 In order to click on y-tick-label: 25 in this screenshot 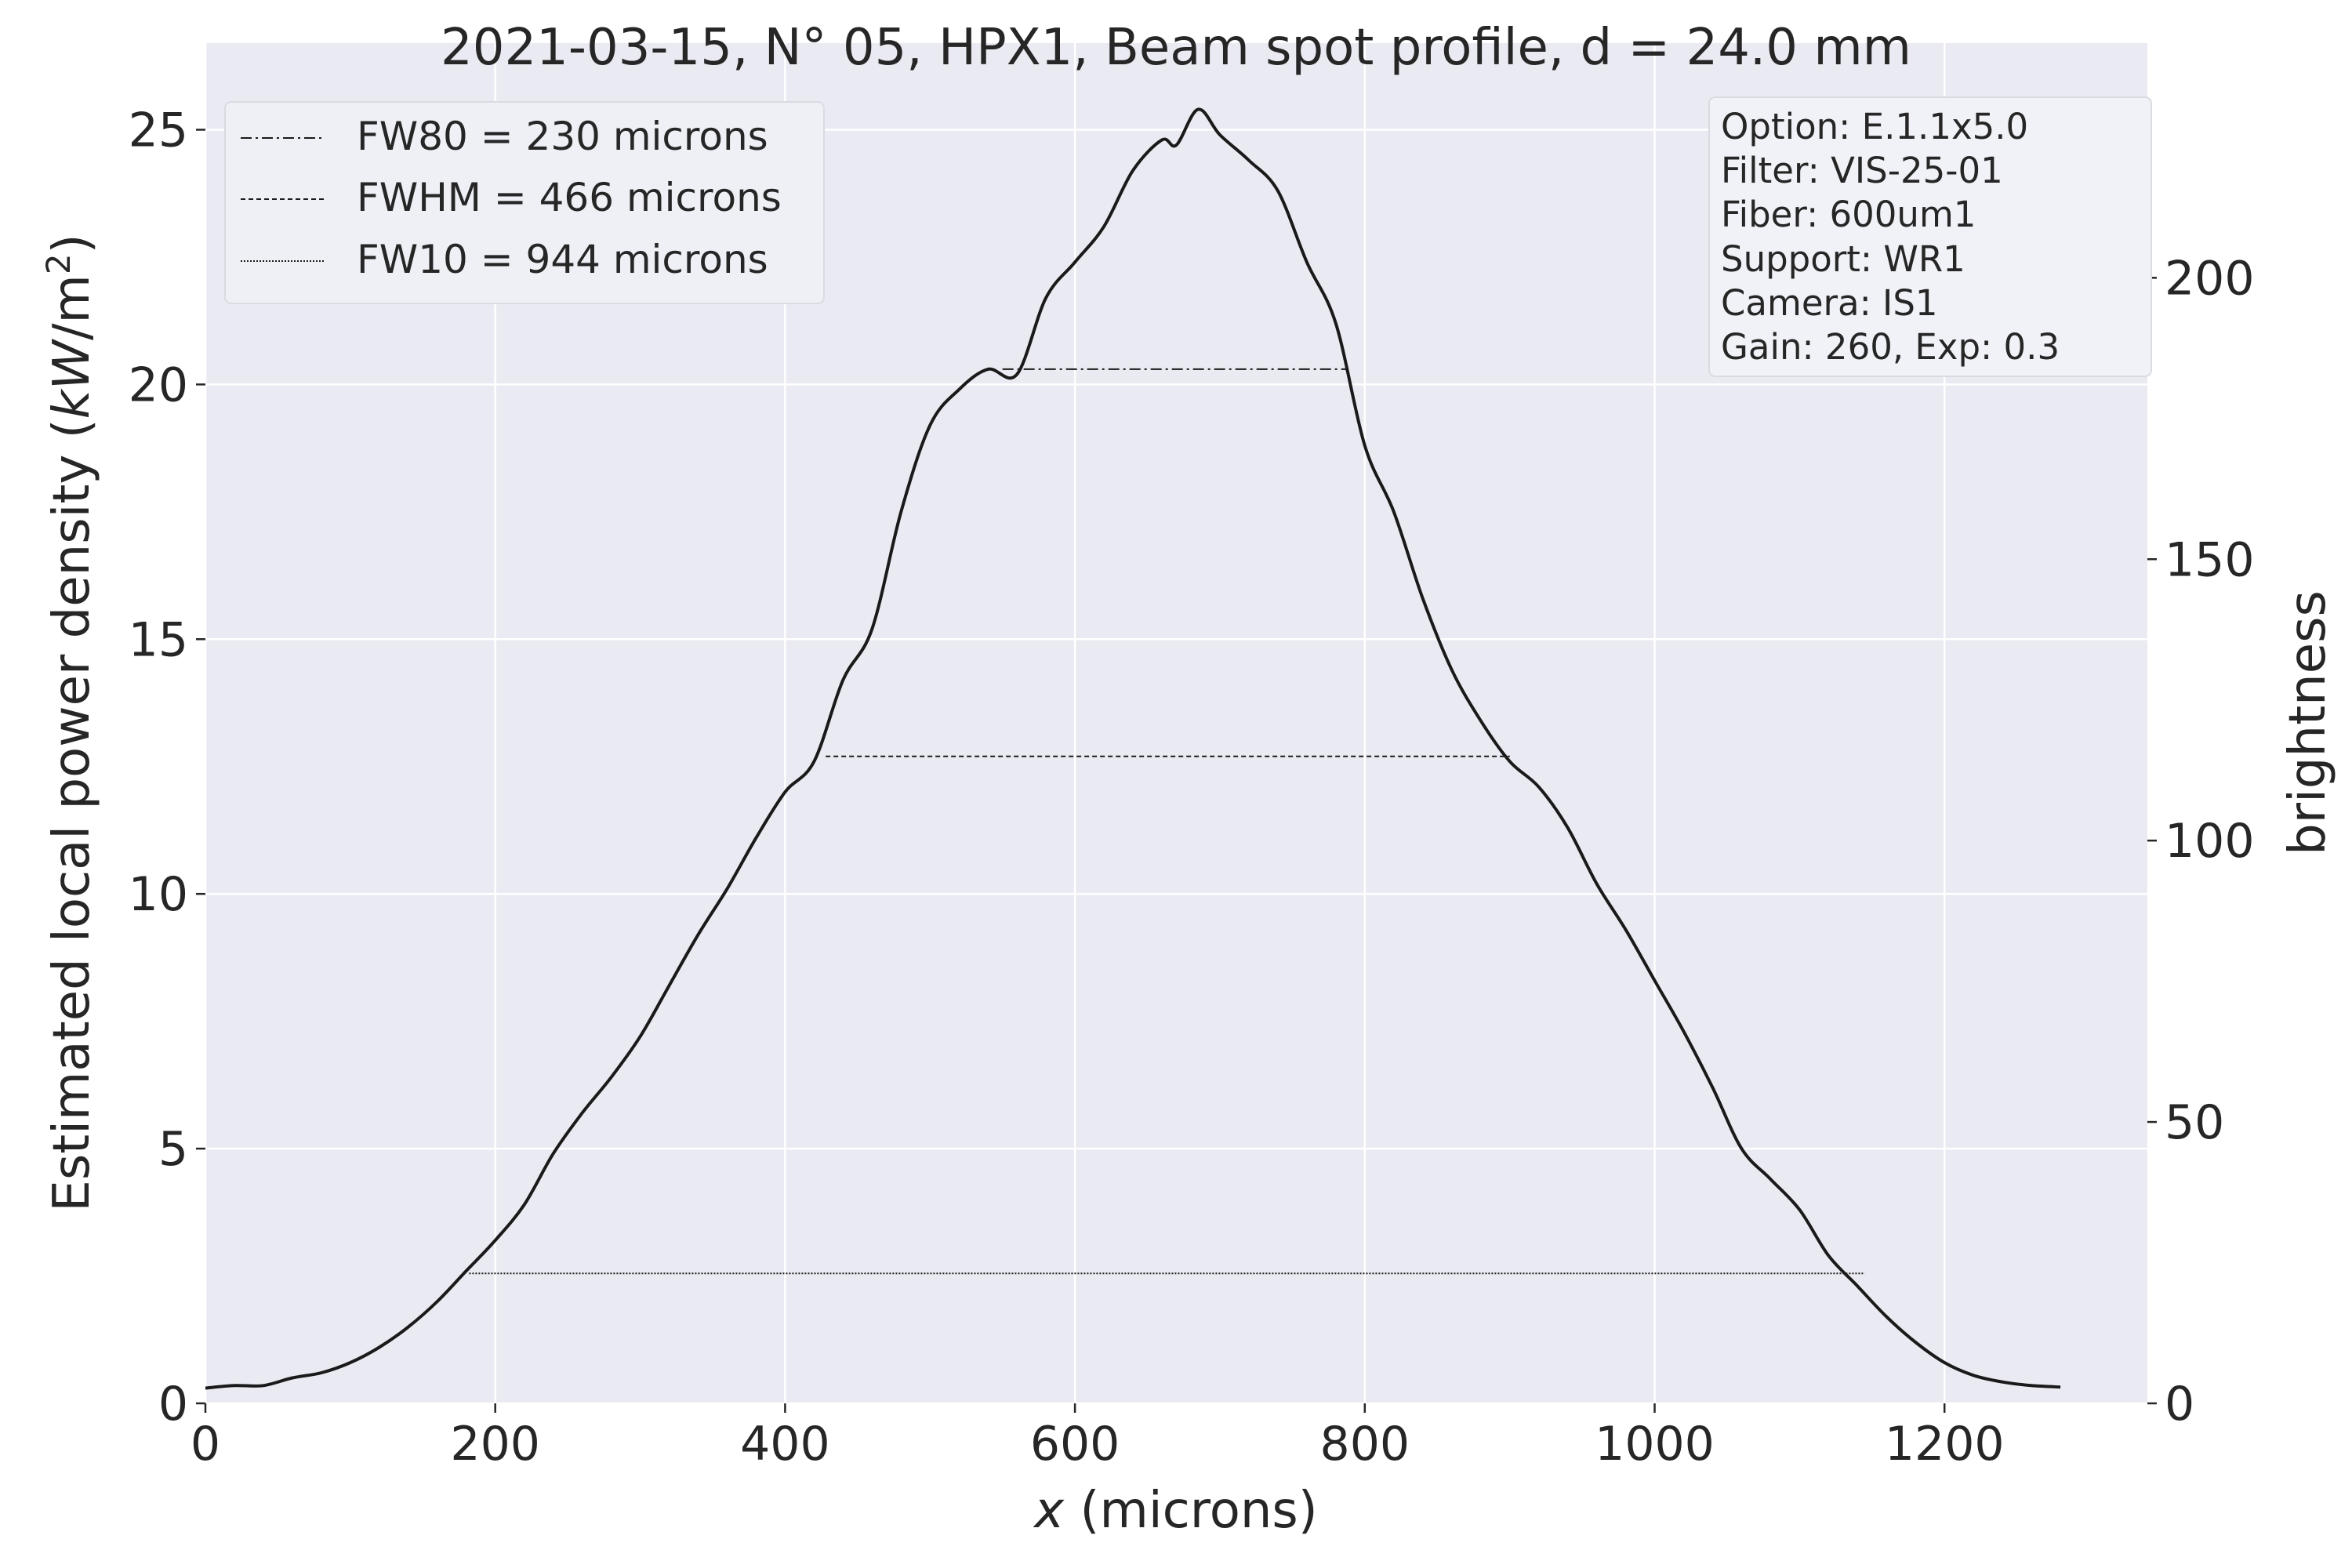, I will do `click(158, 130)`.